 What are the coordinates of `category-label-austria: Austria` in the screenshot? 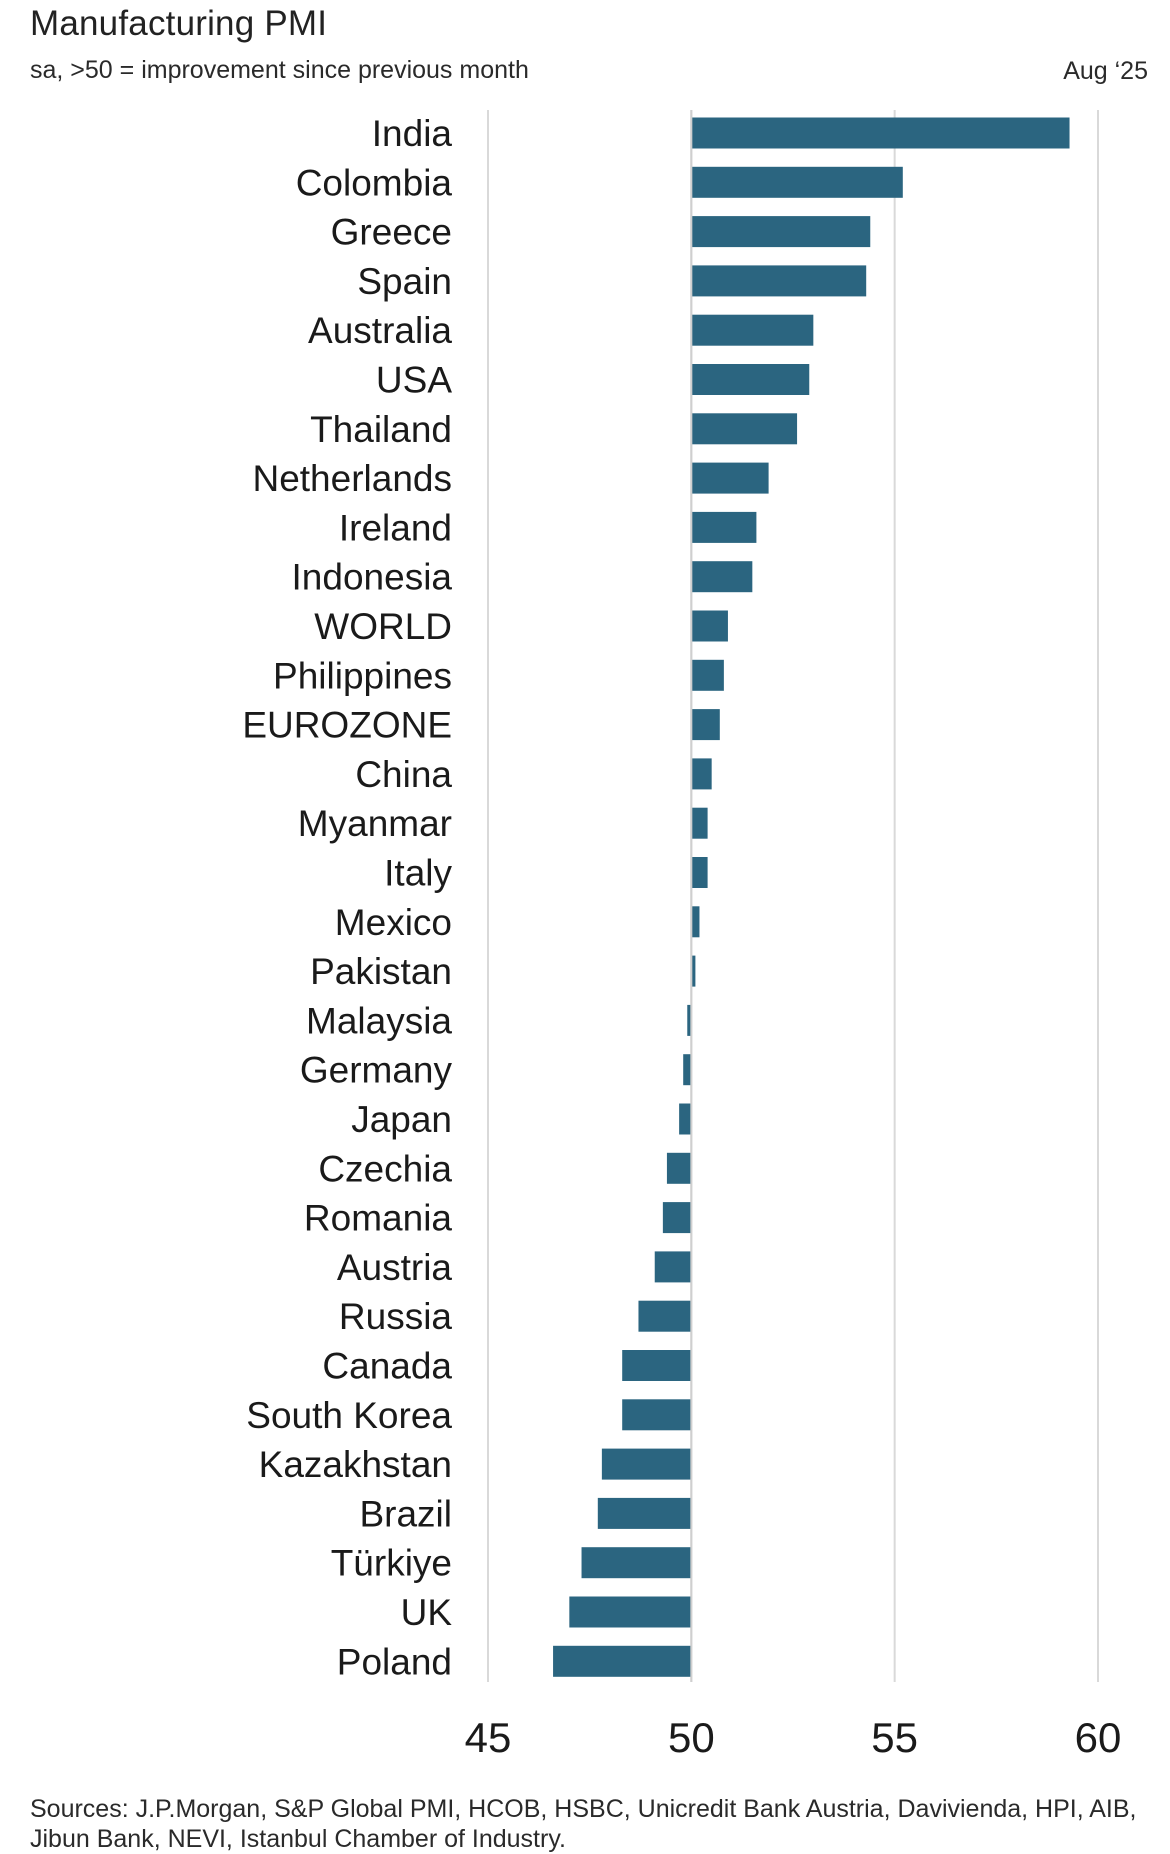 It's located at (395, 1267).